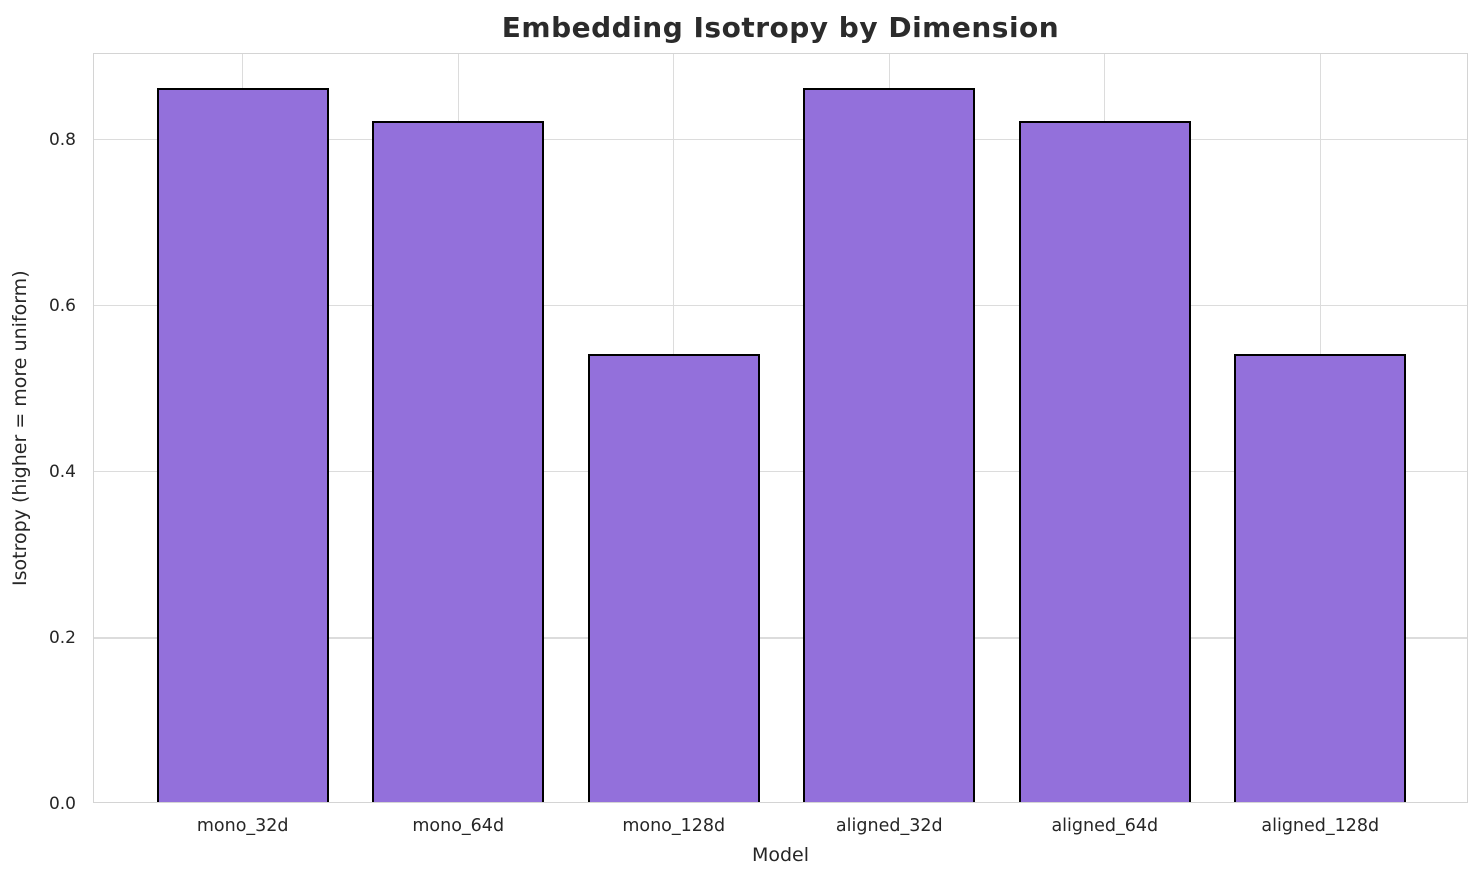 This screenshot has width=1484, height=885. I want to click on bar-aligned_32d, so click(889, 444).